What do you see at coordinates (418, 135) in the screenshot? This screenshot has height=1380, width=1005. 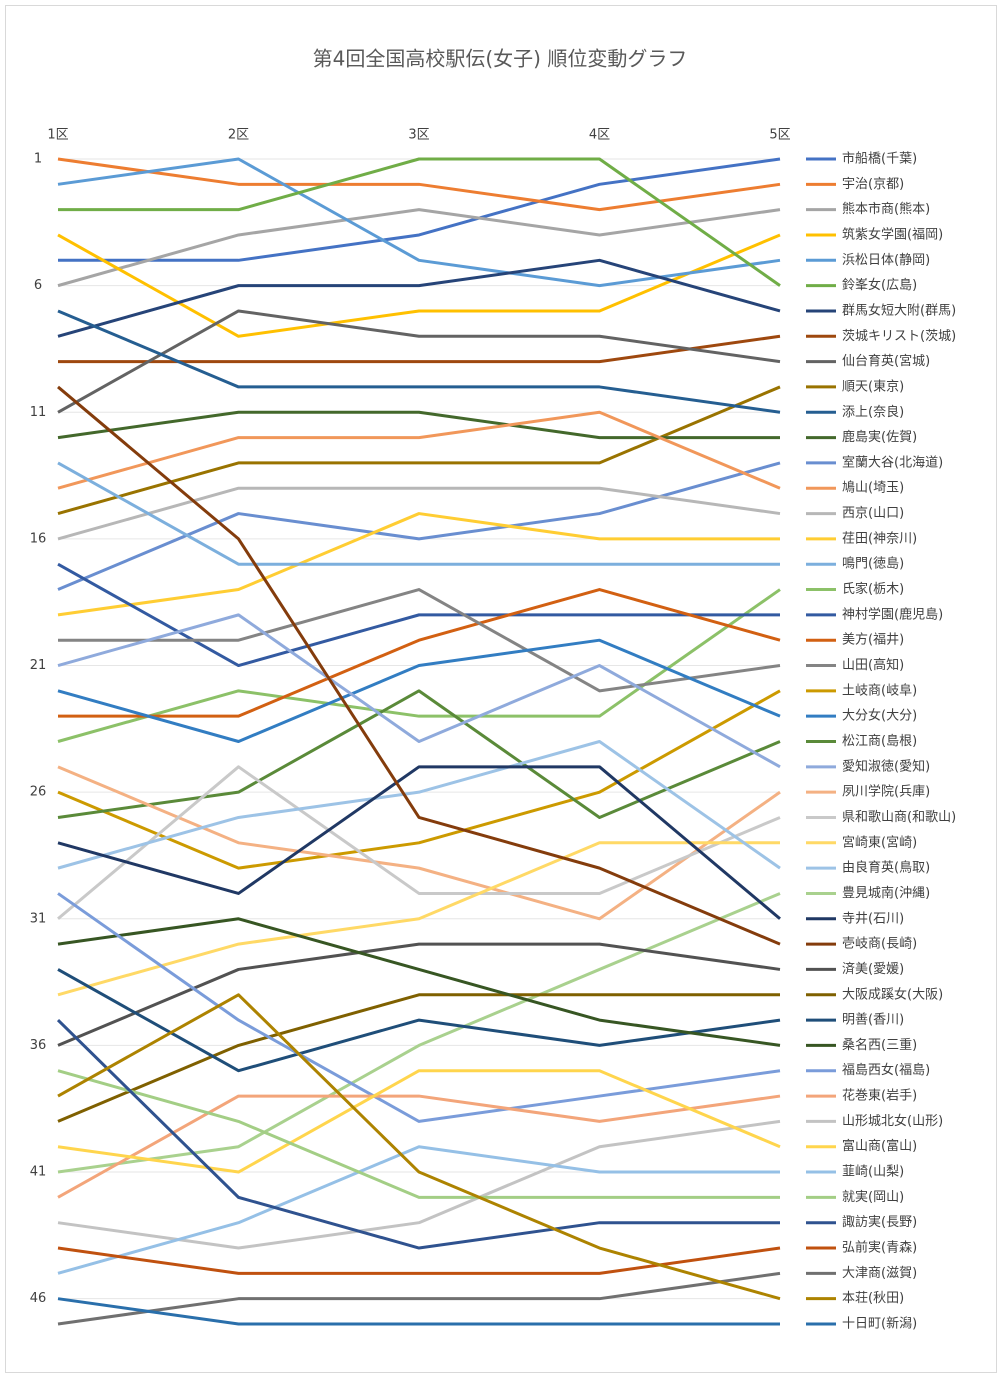 I see `x-tick-label: 3区` at bounding box center [418, 135].